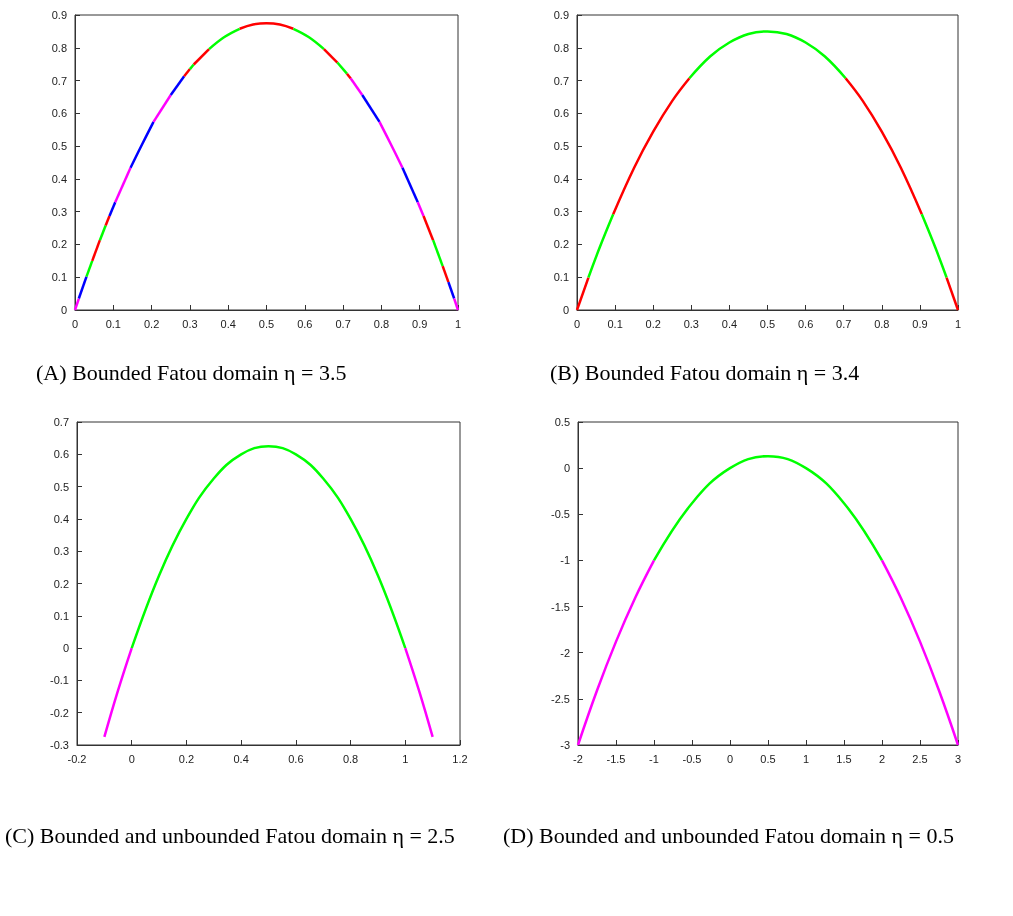 The image size is (1013, 916). What do you see at coordinates (560, 606) in the screenshot?
I see `y-tick-label: -1.5` at bounding box center [560, 606].